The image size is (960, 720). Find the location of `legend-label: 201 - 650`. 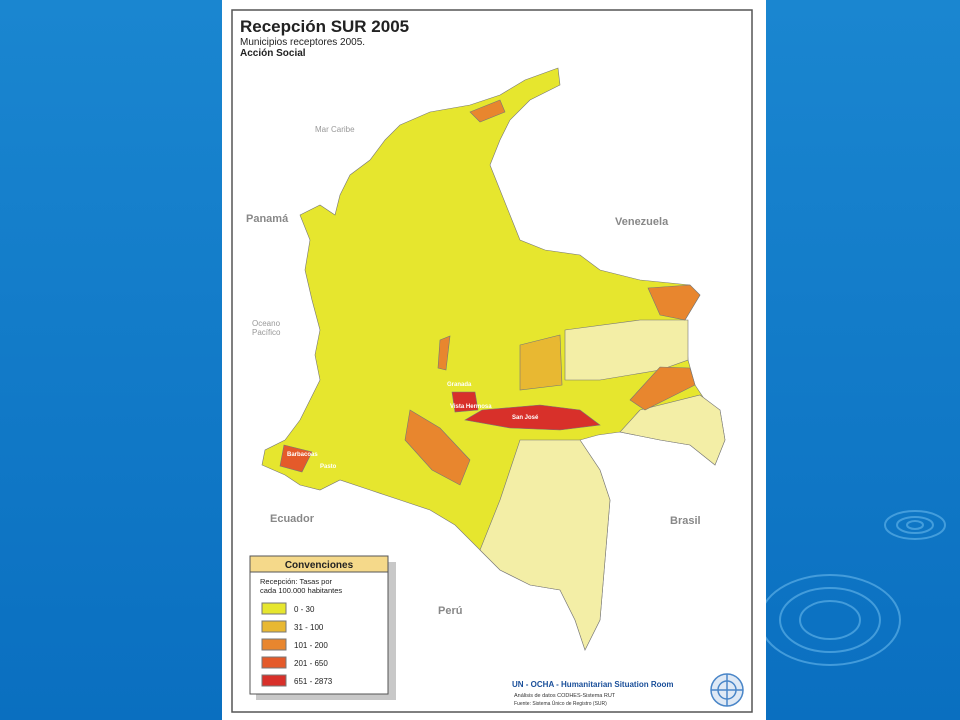

legend-label: 201 - 650 is located at coordinates (311, 663).